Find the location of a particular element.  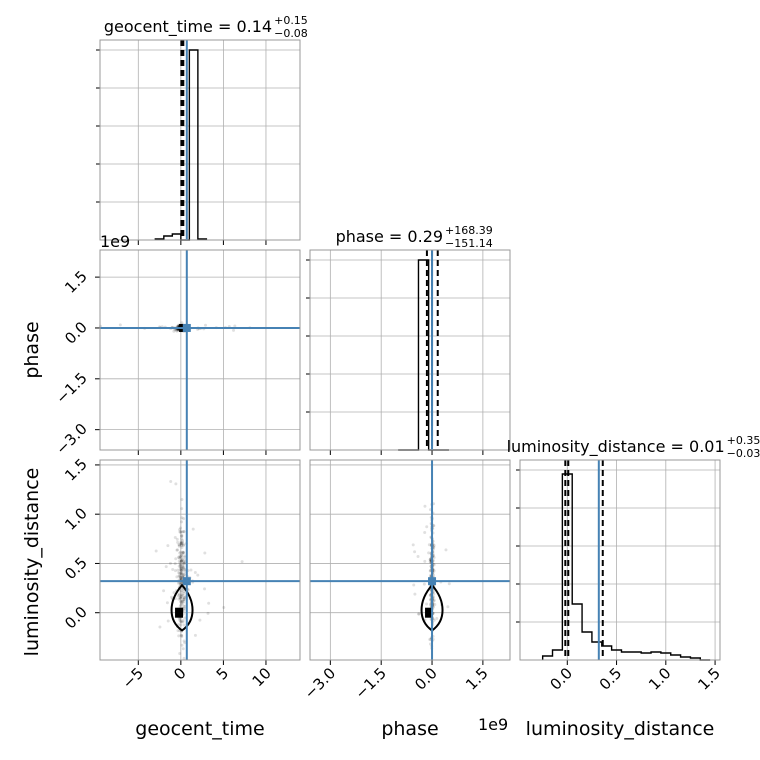

x-axis-label-luminosity-distance: luminosity_distance is located at coordinates (620, 729).